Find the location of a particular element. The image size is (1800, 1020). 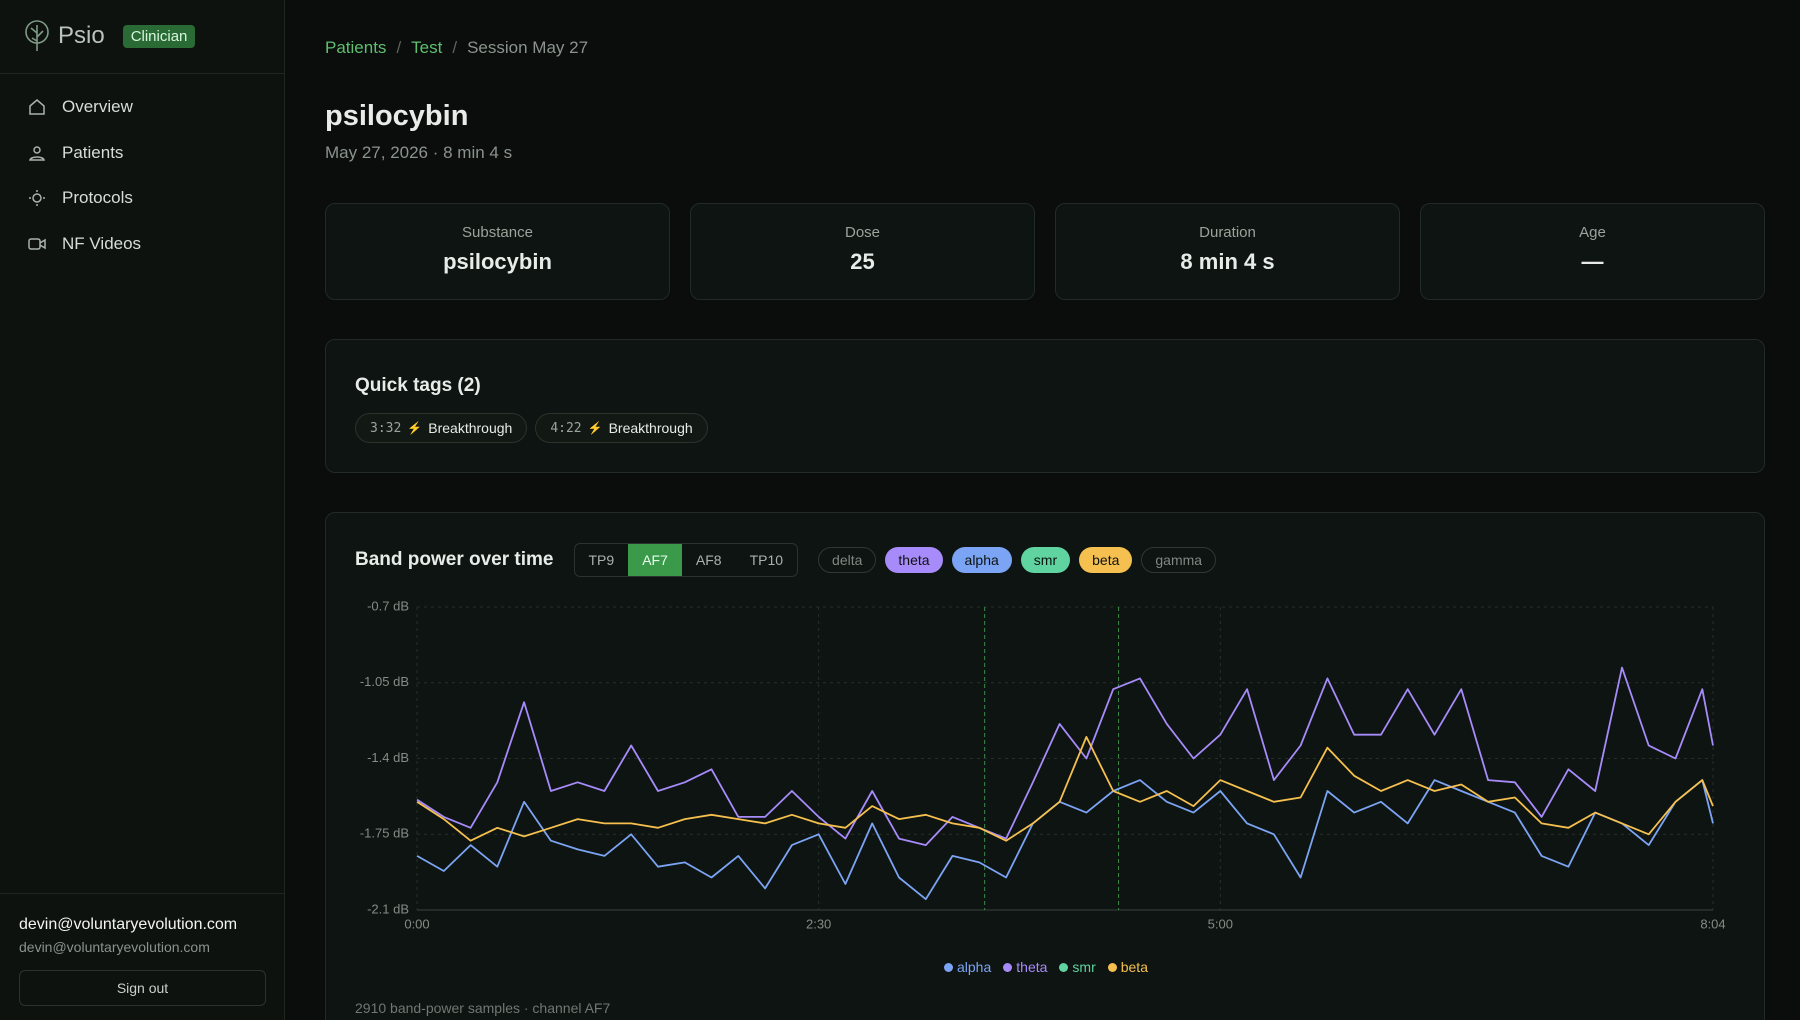

y-tick-label: -0.7 dB is located at coordinates (388, 605).